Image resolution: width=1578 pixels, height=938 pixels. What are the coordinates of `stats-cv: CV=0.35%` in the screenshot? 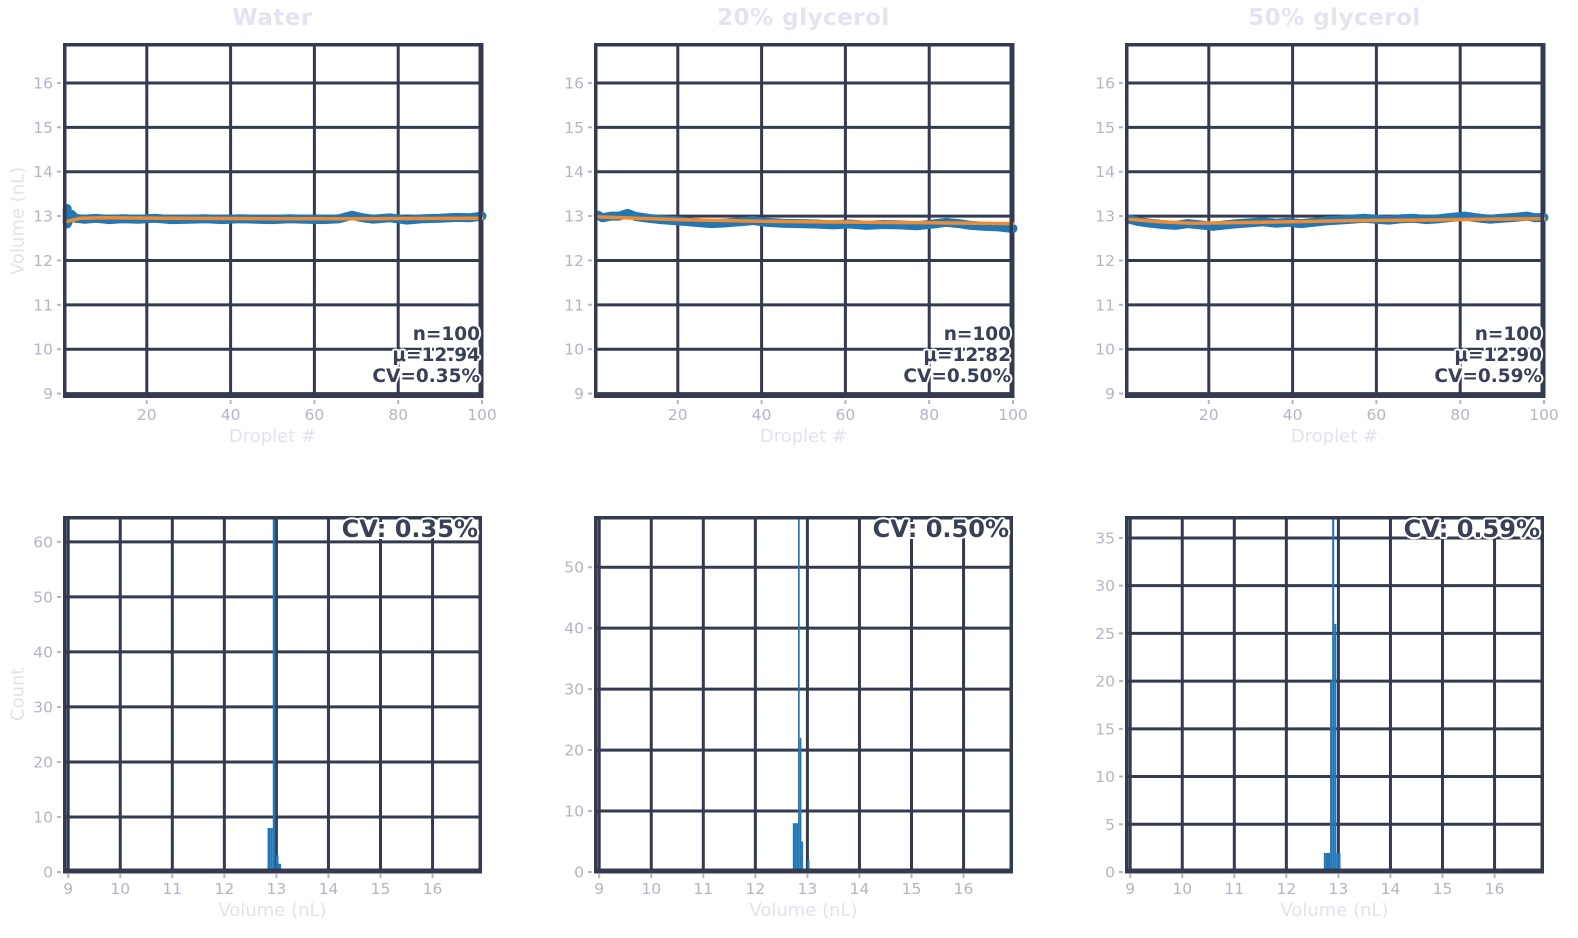 It's located at (426, 376).